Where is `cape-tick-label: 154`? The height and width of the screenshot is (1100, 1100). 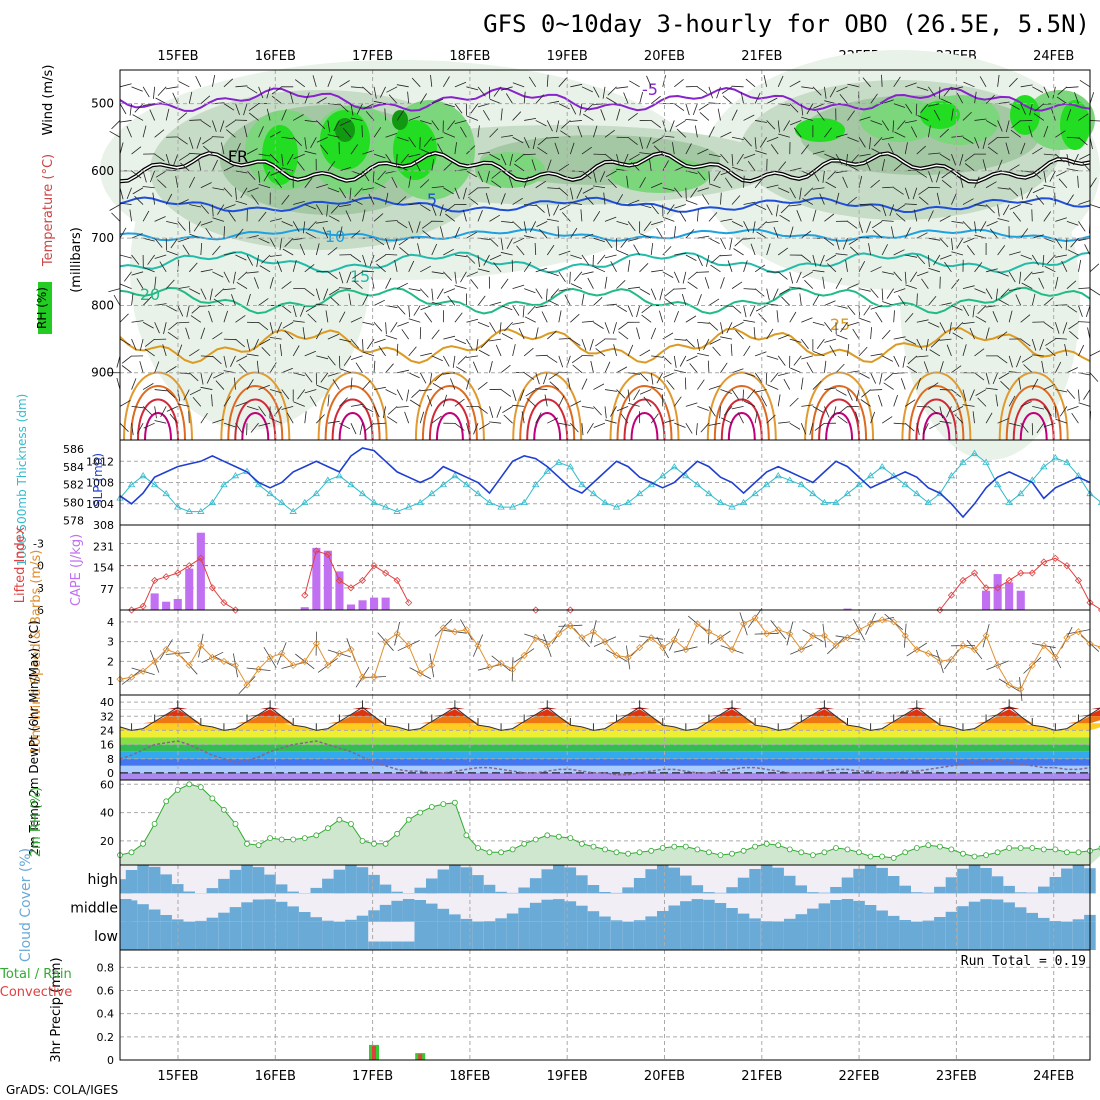
cape-tick-label: 154 is located at coordinates (103, 568).